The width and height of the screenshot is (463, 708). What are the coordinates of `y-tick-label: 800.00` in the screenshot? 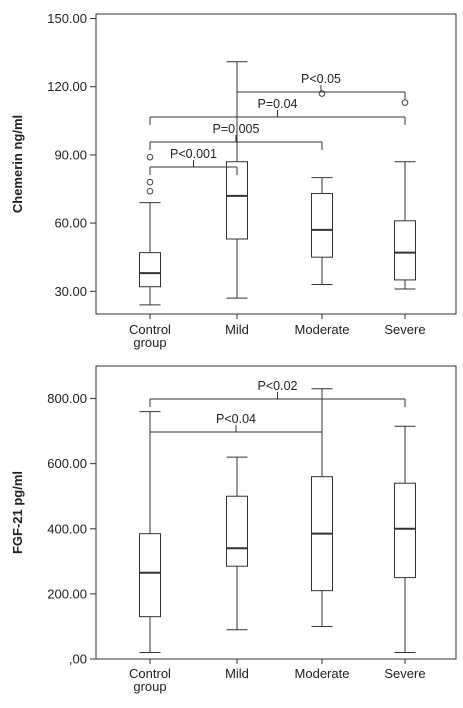 It's located at (67, 398).